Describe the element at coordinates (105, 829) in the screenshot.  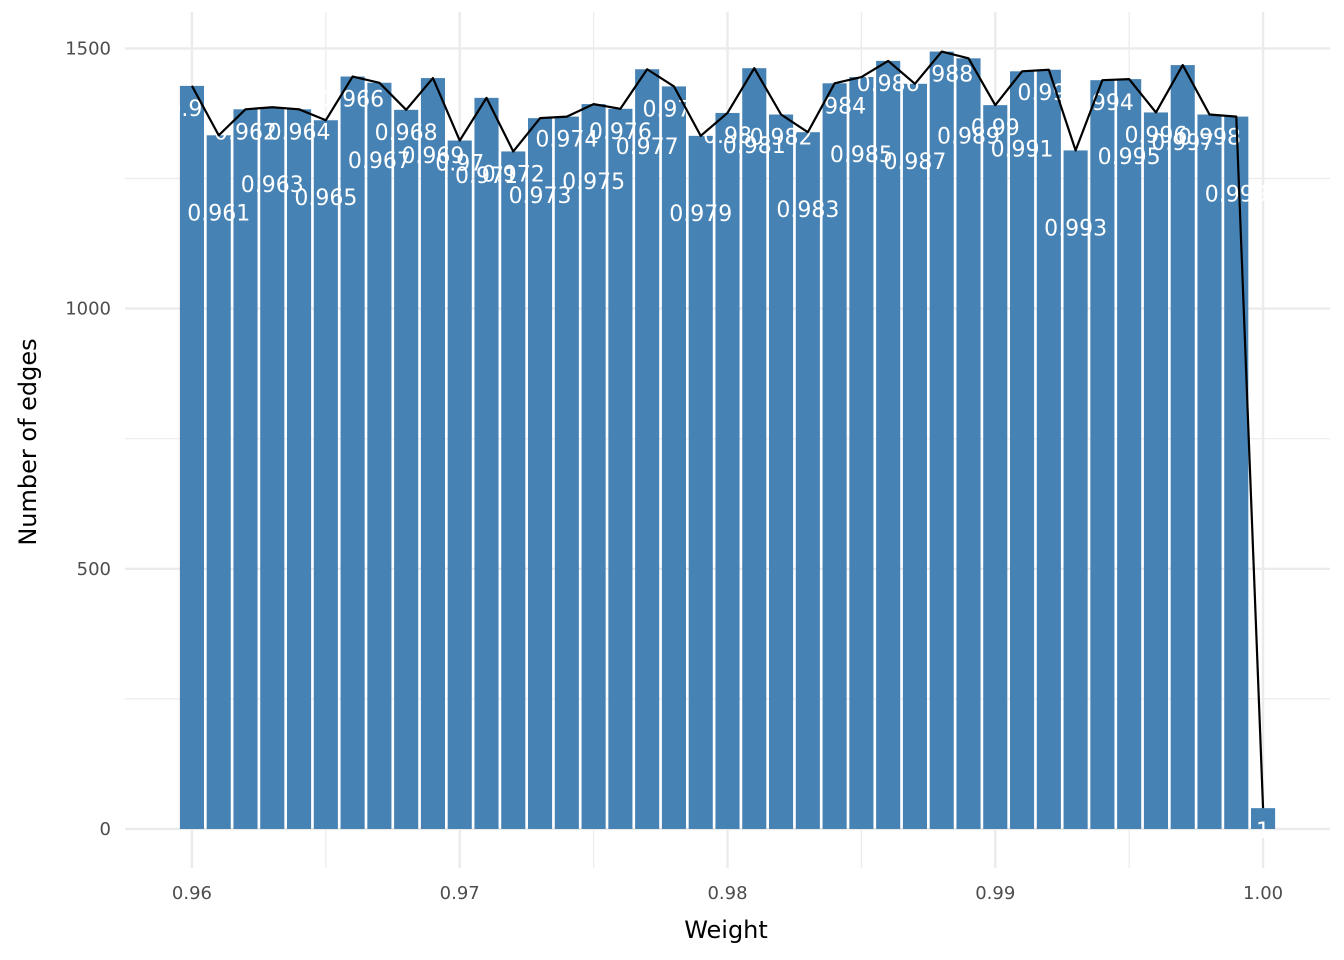
I see `y-tick-label: 0` at that location.